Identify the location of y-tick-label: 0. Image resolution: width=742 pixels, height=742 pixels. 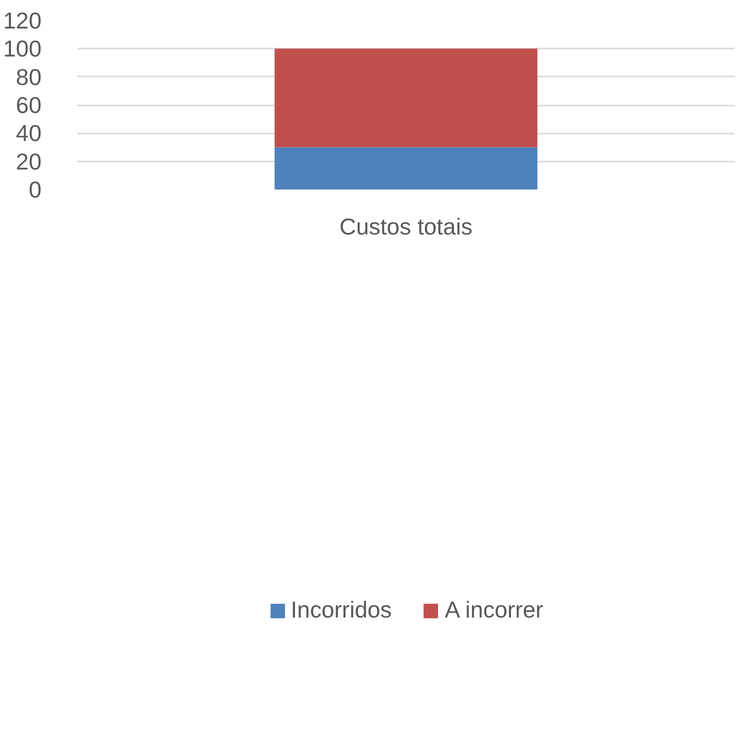
(35, 189).